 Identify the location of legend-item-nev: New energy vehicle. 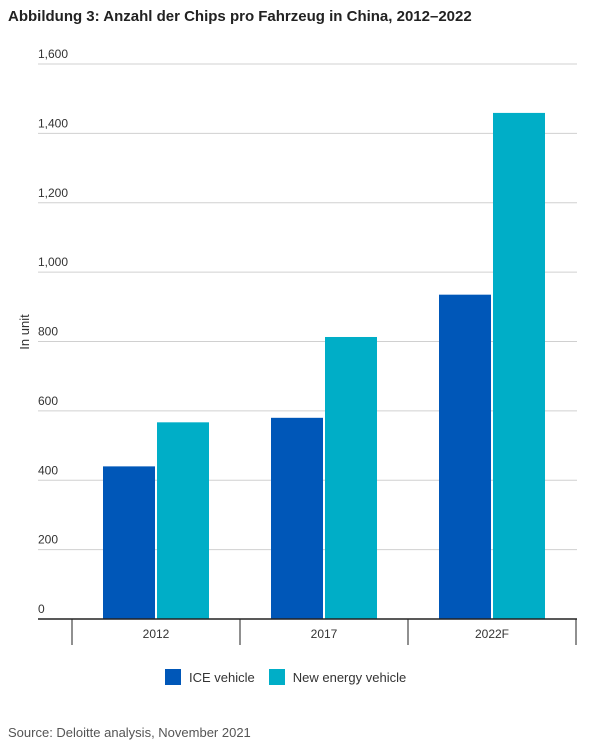
(337, 677).